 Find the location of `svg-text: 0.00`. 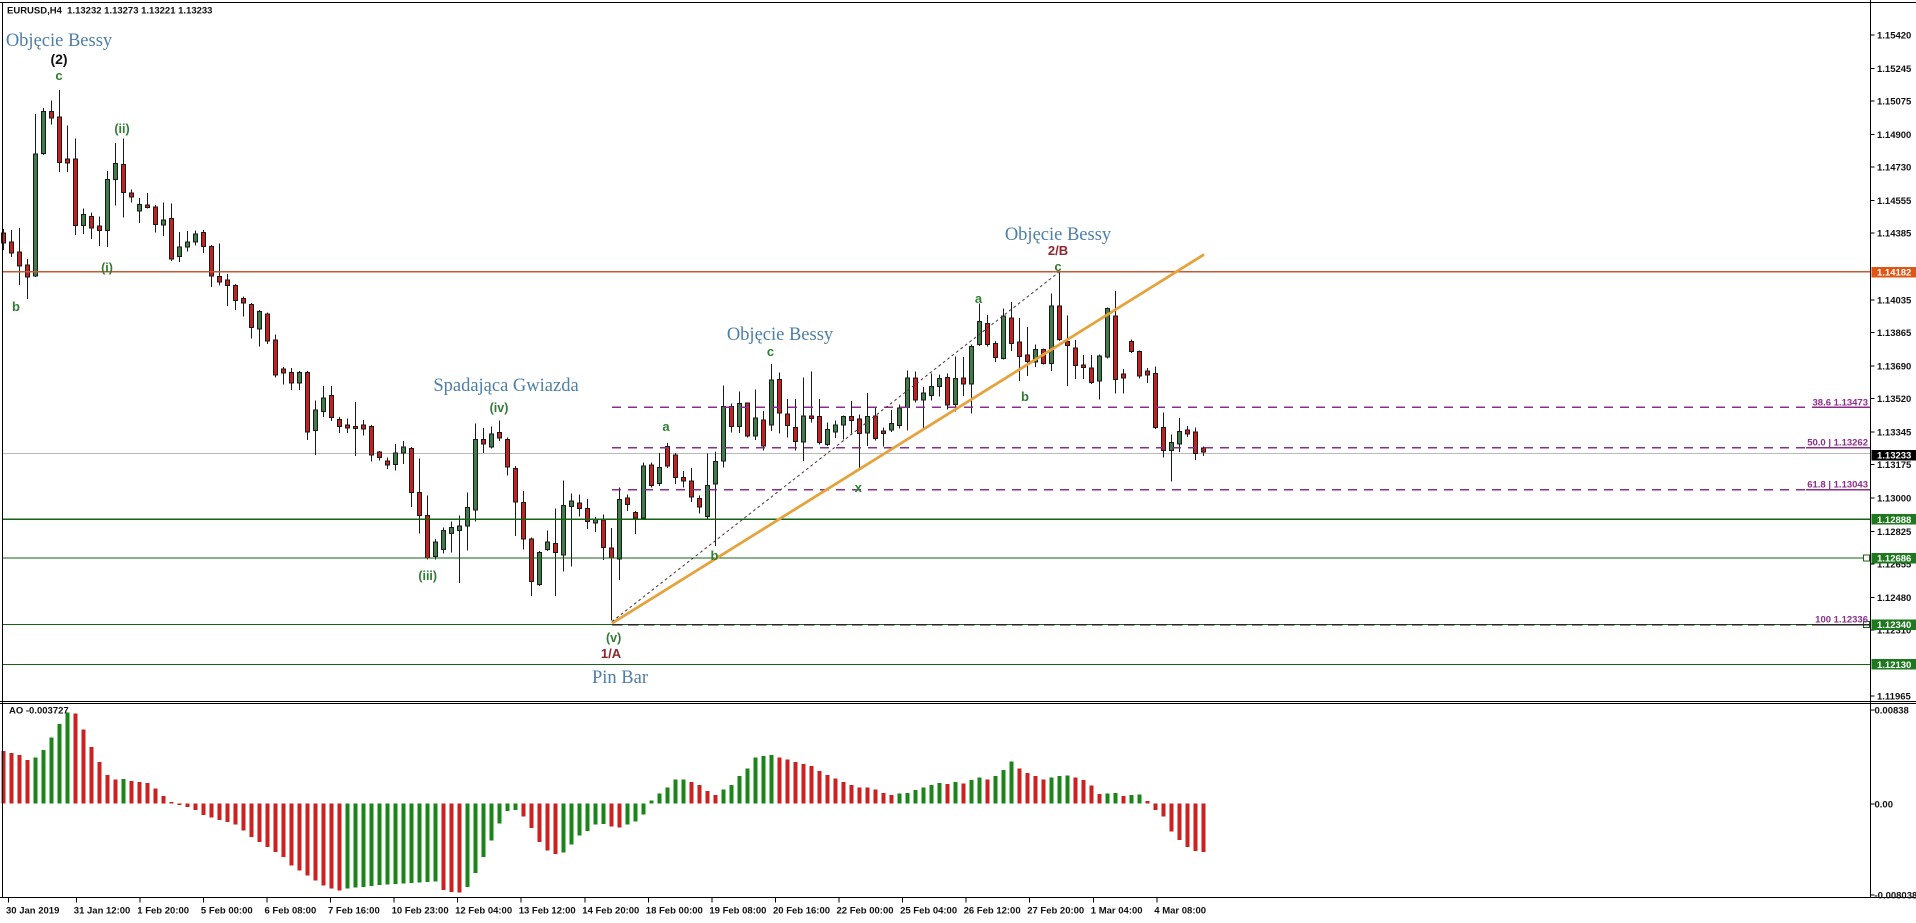

svg-text: 0.00 is located at coordinates (1884, 805).